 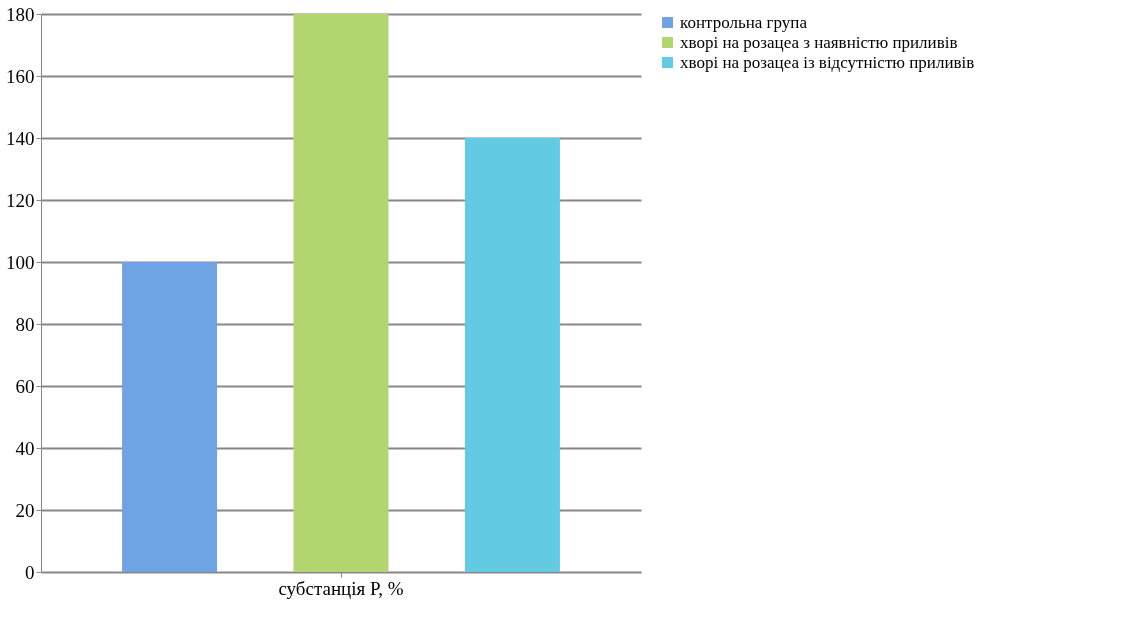 What do you see at coordinates (30, 572) in the screenshot?
I see `y-tick-label: 0` at bounding box center [30, 572].